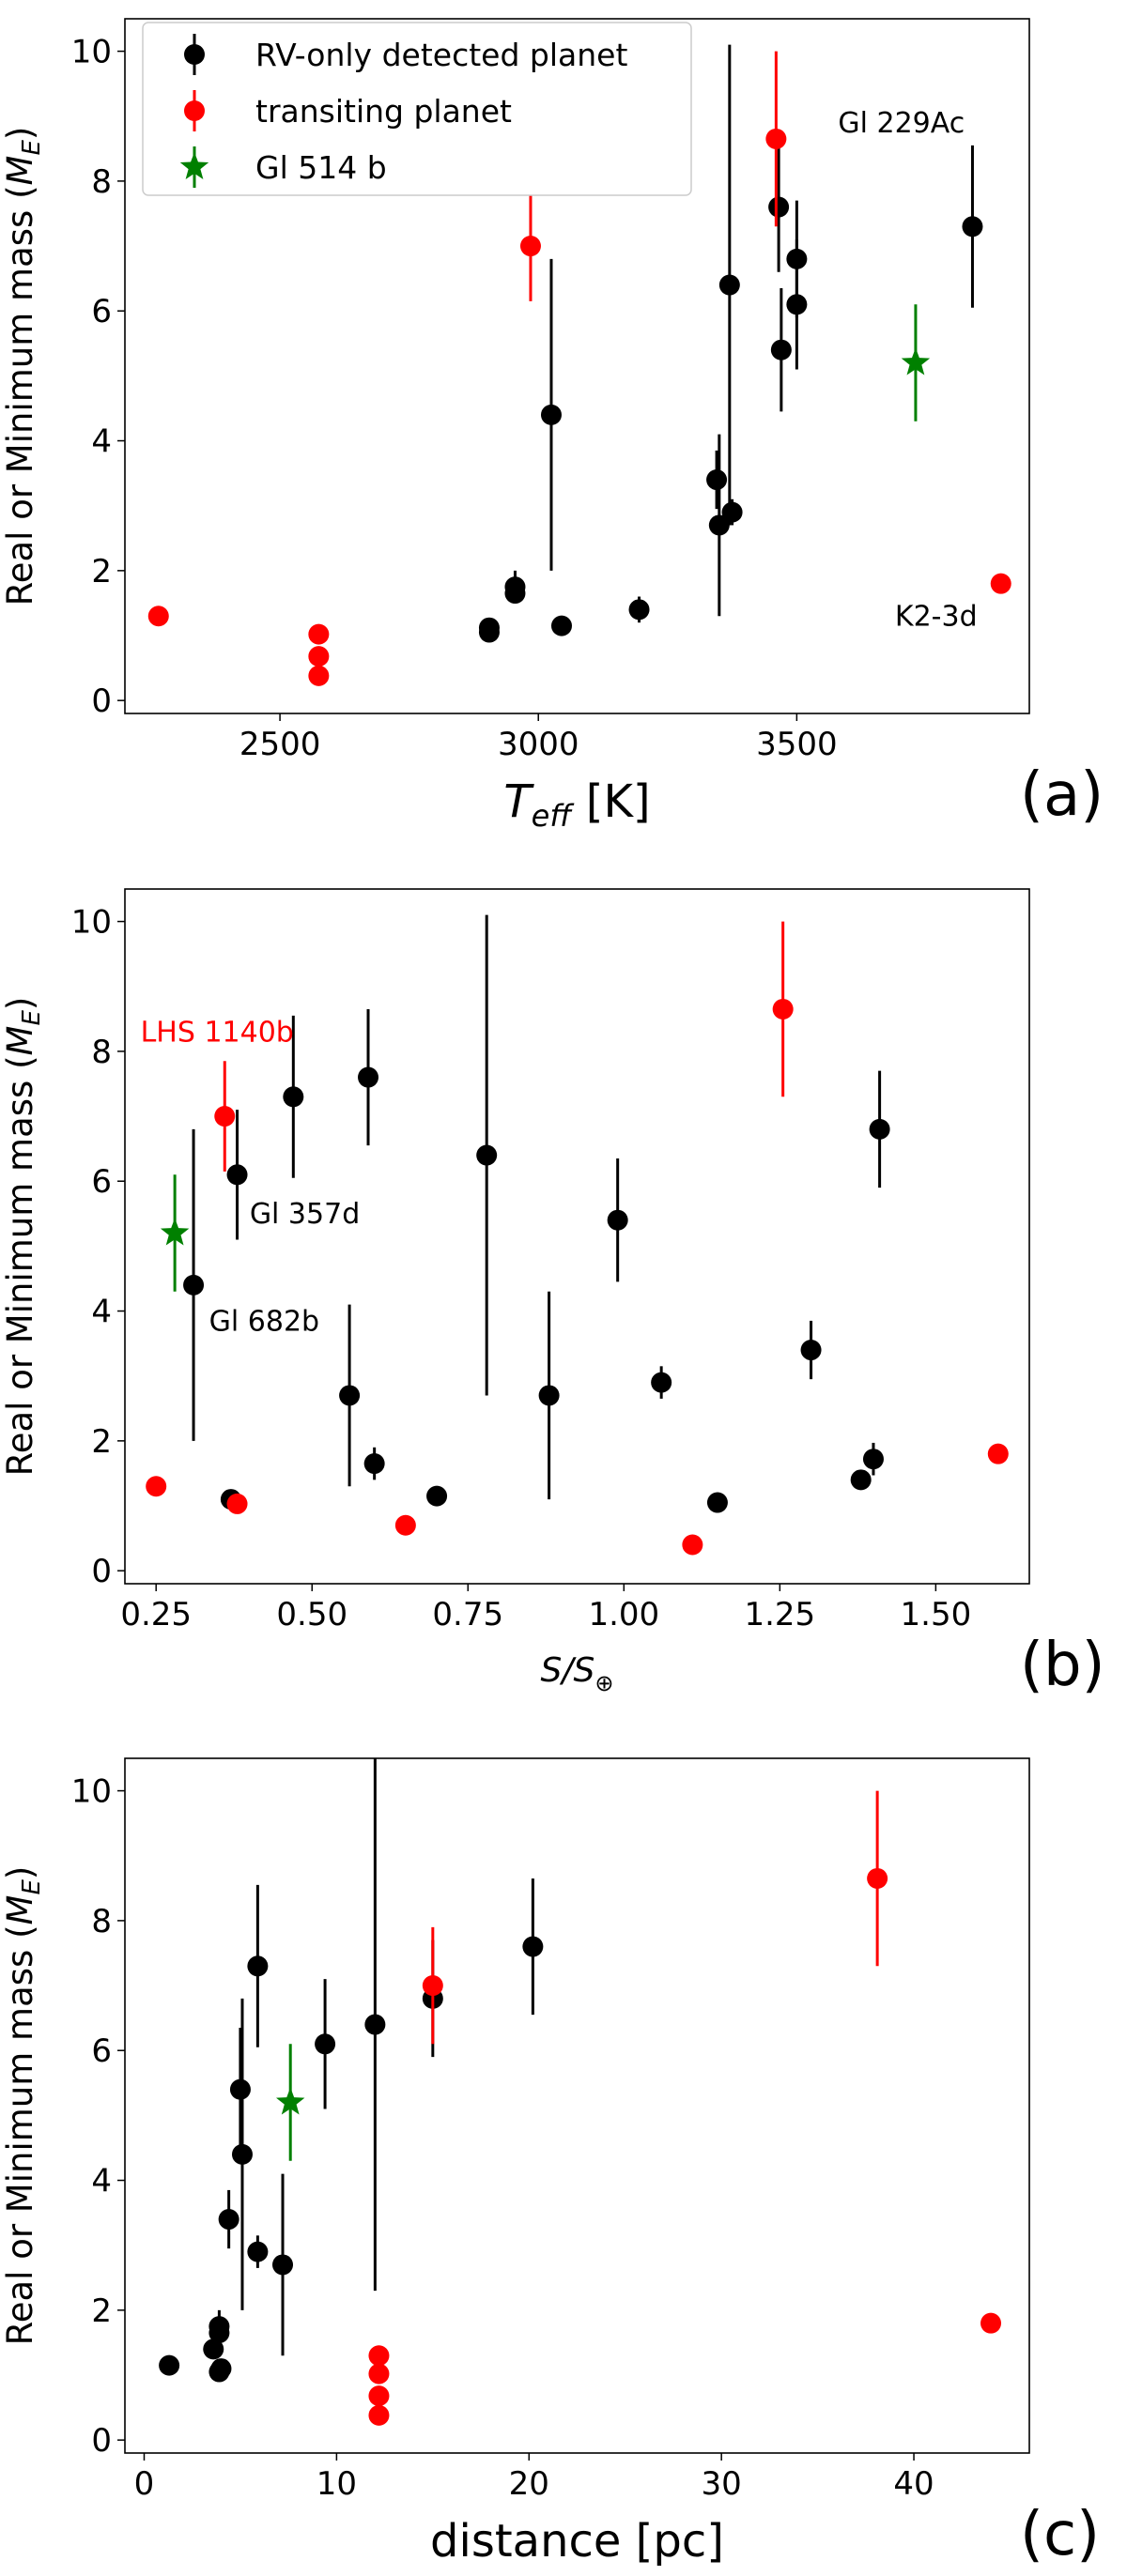 Image resolution: width=1127 pixels, height=2576 pixels. I want to click on legend-entry: RV-only detected planet, so click(406, 55).